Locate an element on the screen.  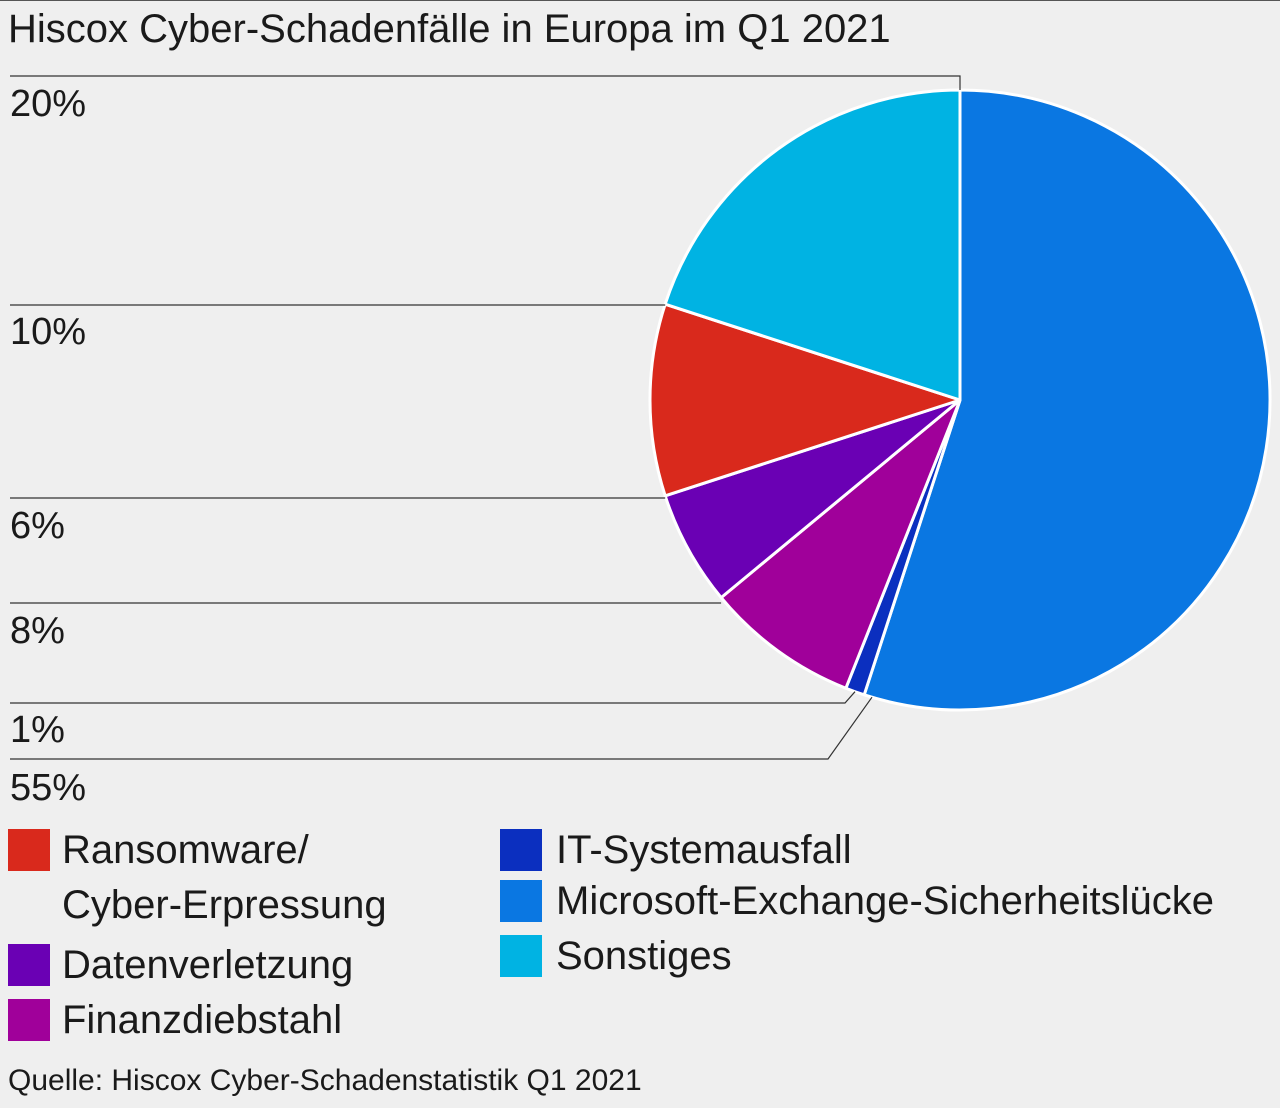
legend-label-sonstiges: Sonstiges is located at coordinates (644, 956).